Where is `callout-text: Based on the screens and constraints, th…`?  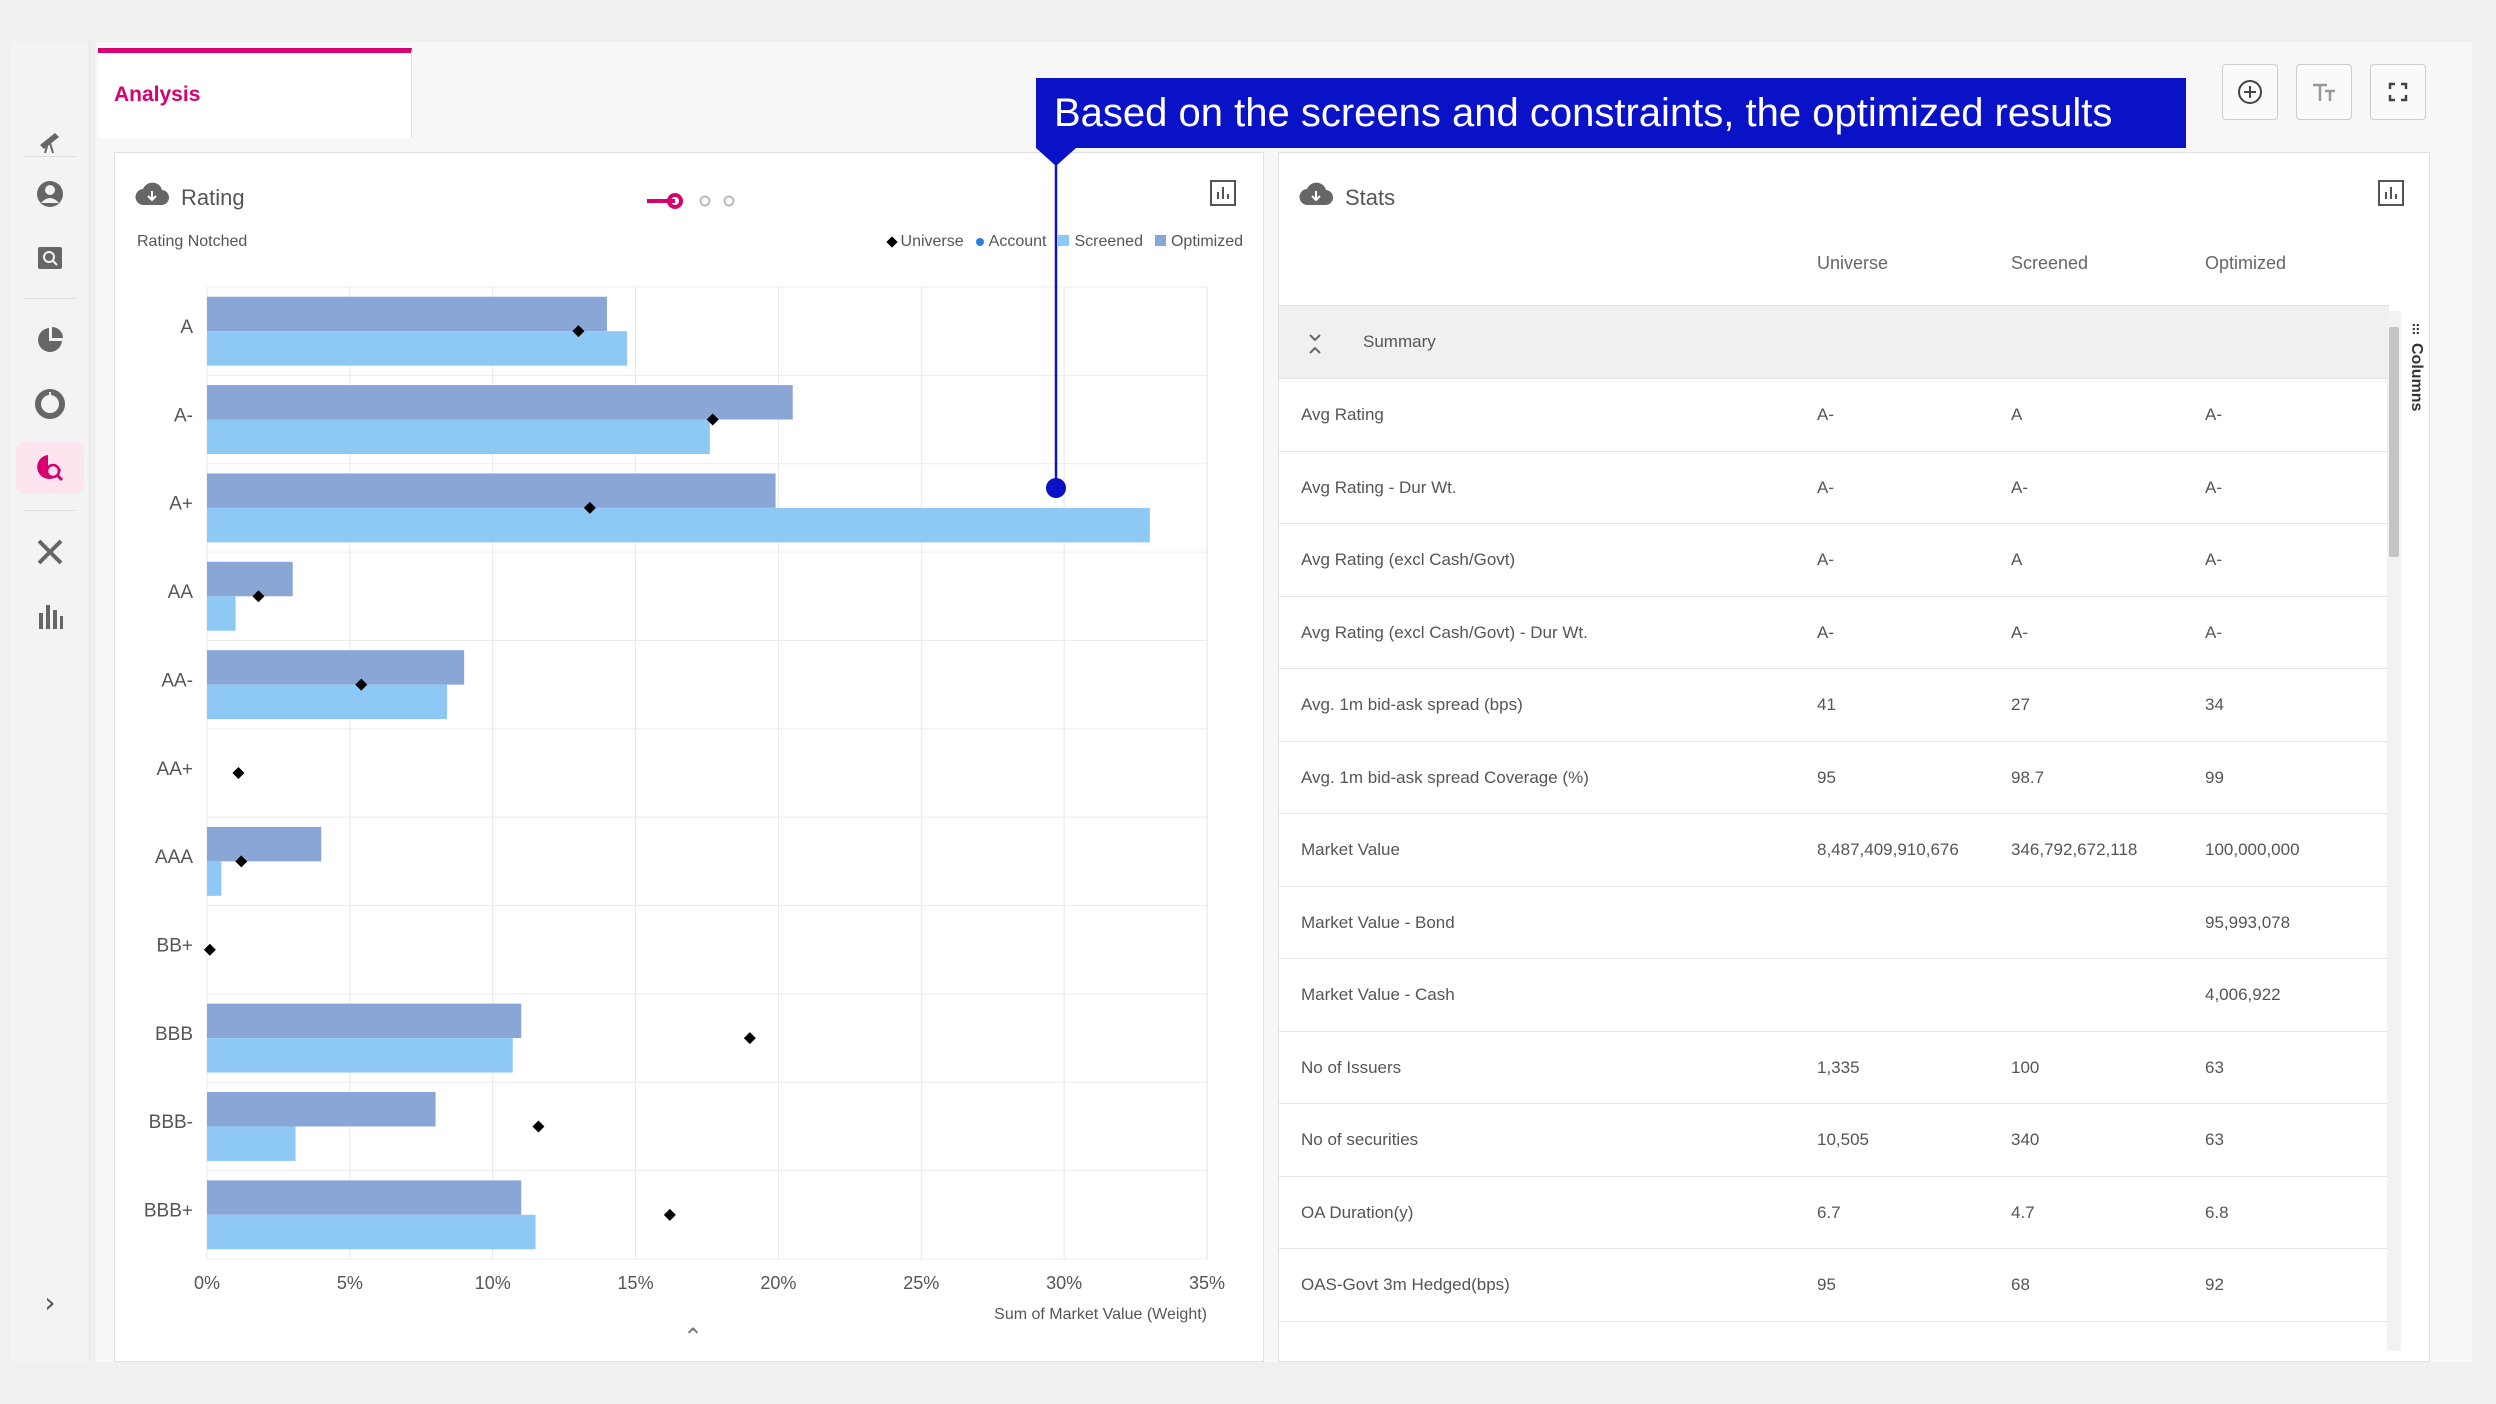 callout-text: Based on the screens and constraints, th… is located at coordinates (1583, 112).